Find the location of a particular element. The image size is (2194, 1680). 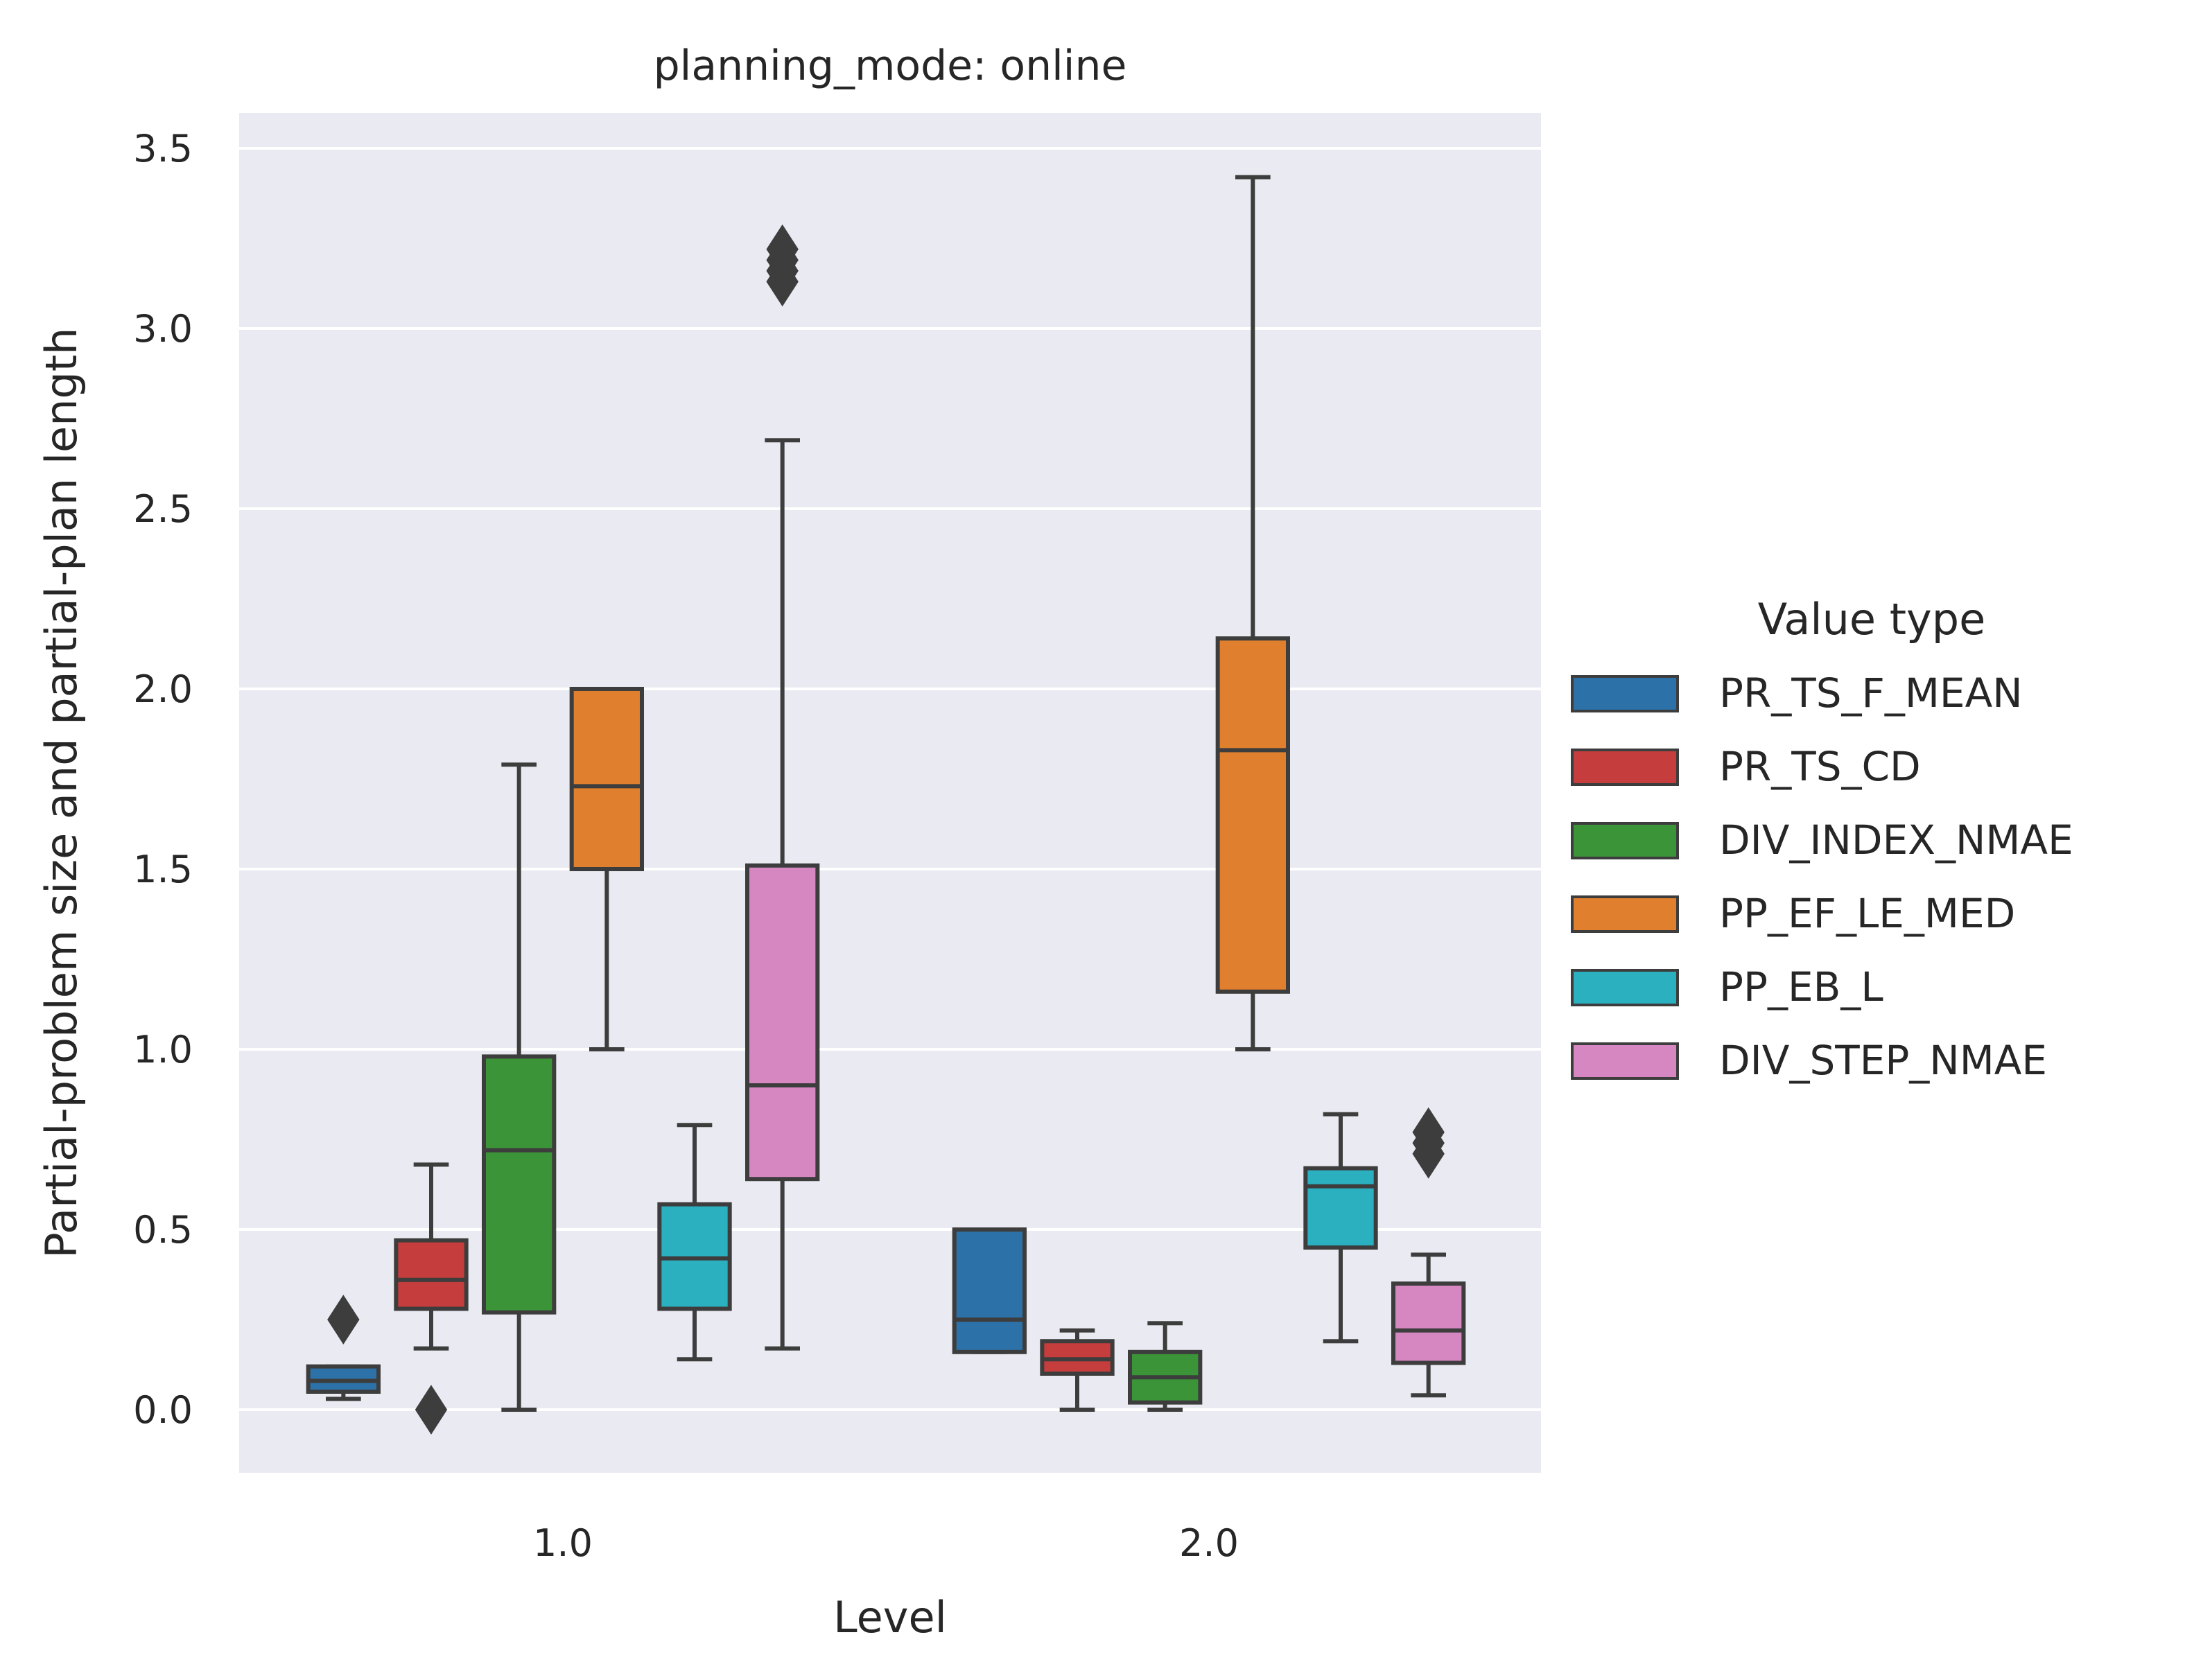

y-tick-labels: 0.0 0.5 1.0 1.5 2.0 2.5 3.0 3.5 is located at coordinates (163, 779).